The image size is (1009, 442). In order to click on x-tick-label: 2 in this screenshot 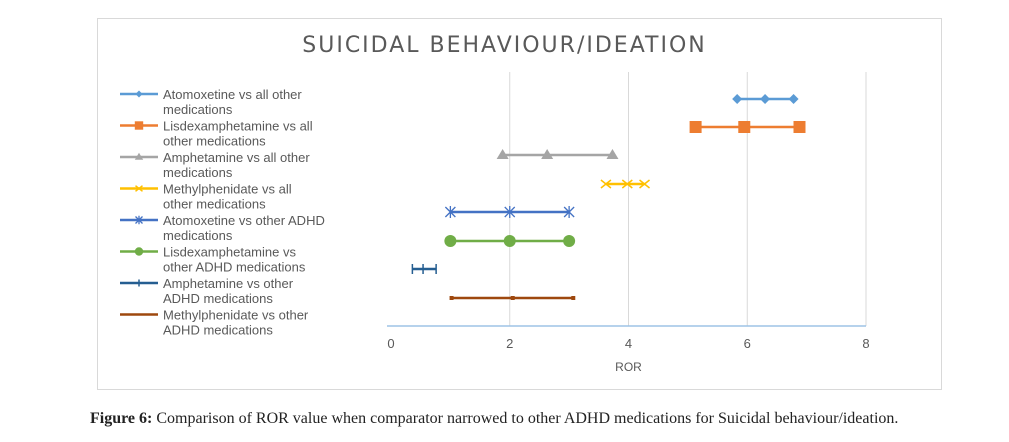, I will do `click(509, 343)`.